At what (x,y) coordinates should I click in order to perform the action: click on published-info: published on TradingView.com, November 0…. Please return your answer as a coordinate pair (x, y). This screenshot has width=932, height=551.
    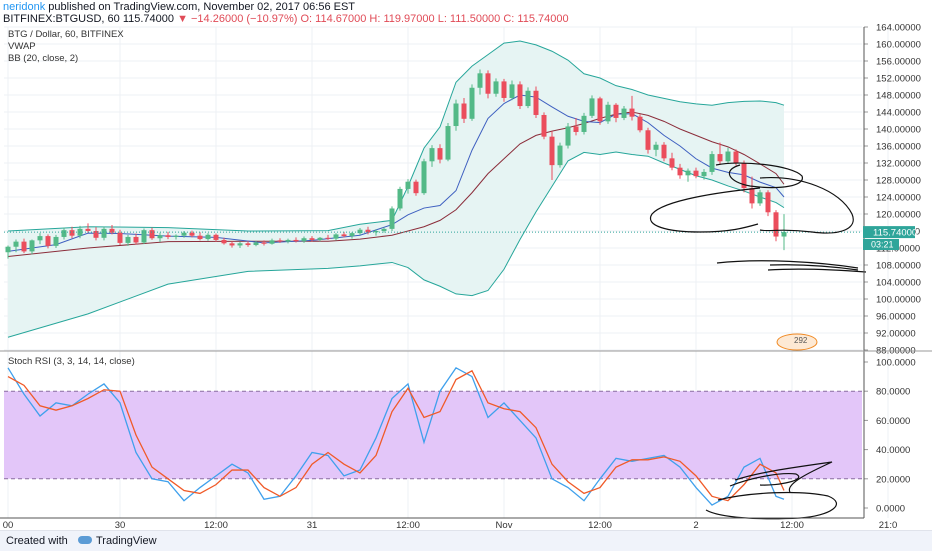
    Looking at the image, I should click on (202, 7).